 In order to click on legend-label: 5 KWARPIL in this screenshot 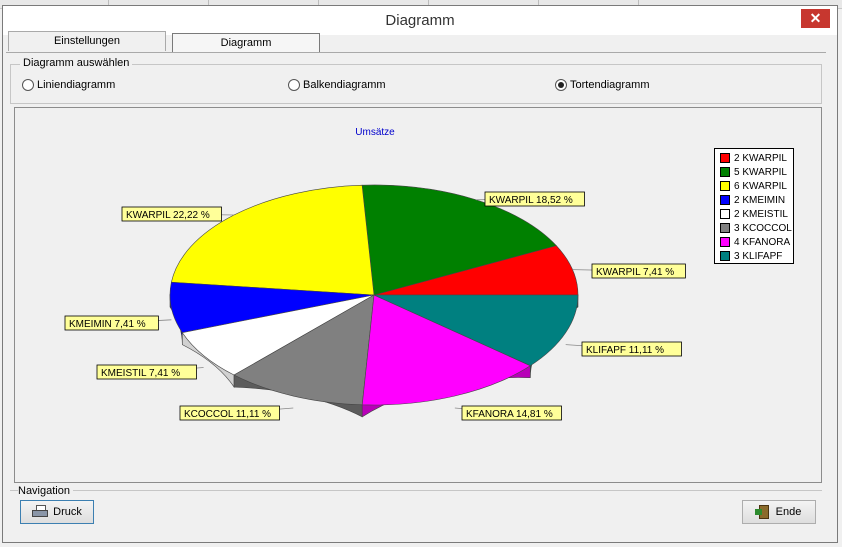, I will do `click(760, 172)`.